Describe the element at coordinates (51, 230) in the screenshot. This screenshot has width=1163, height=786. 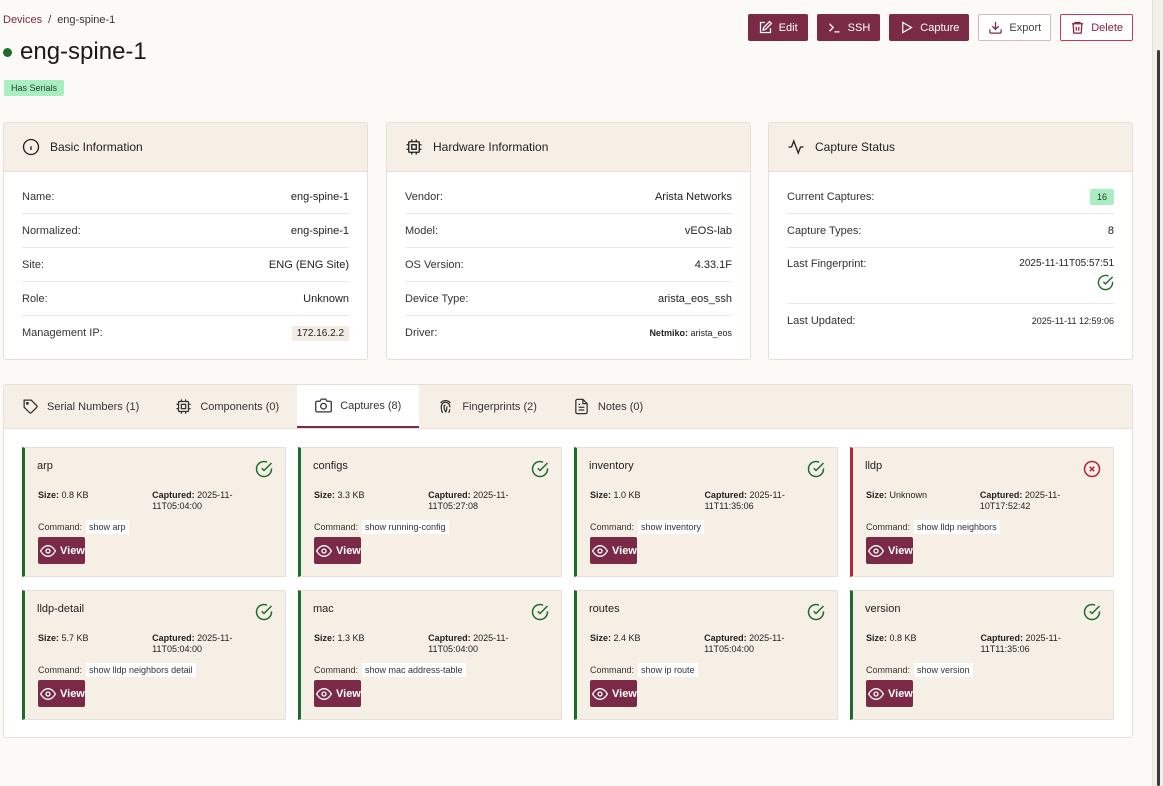
I see `info-label: Normalized:` at that location.